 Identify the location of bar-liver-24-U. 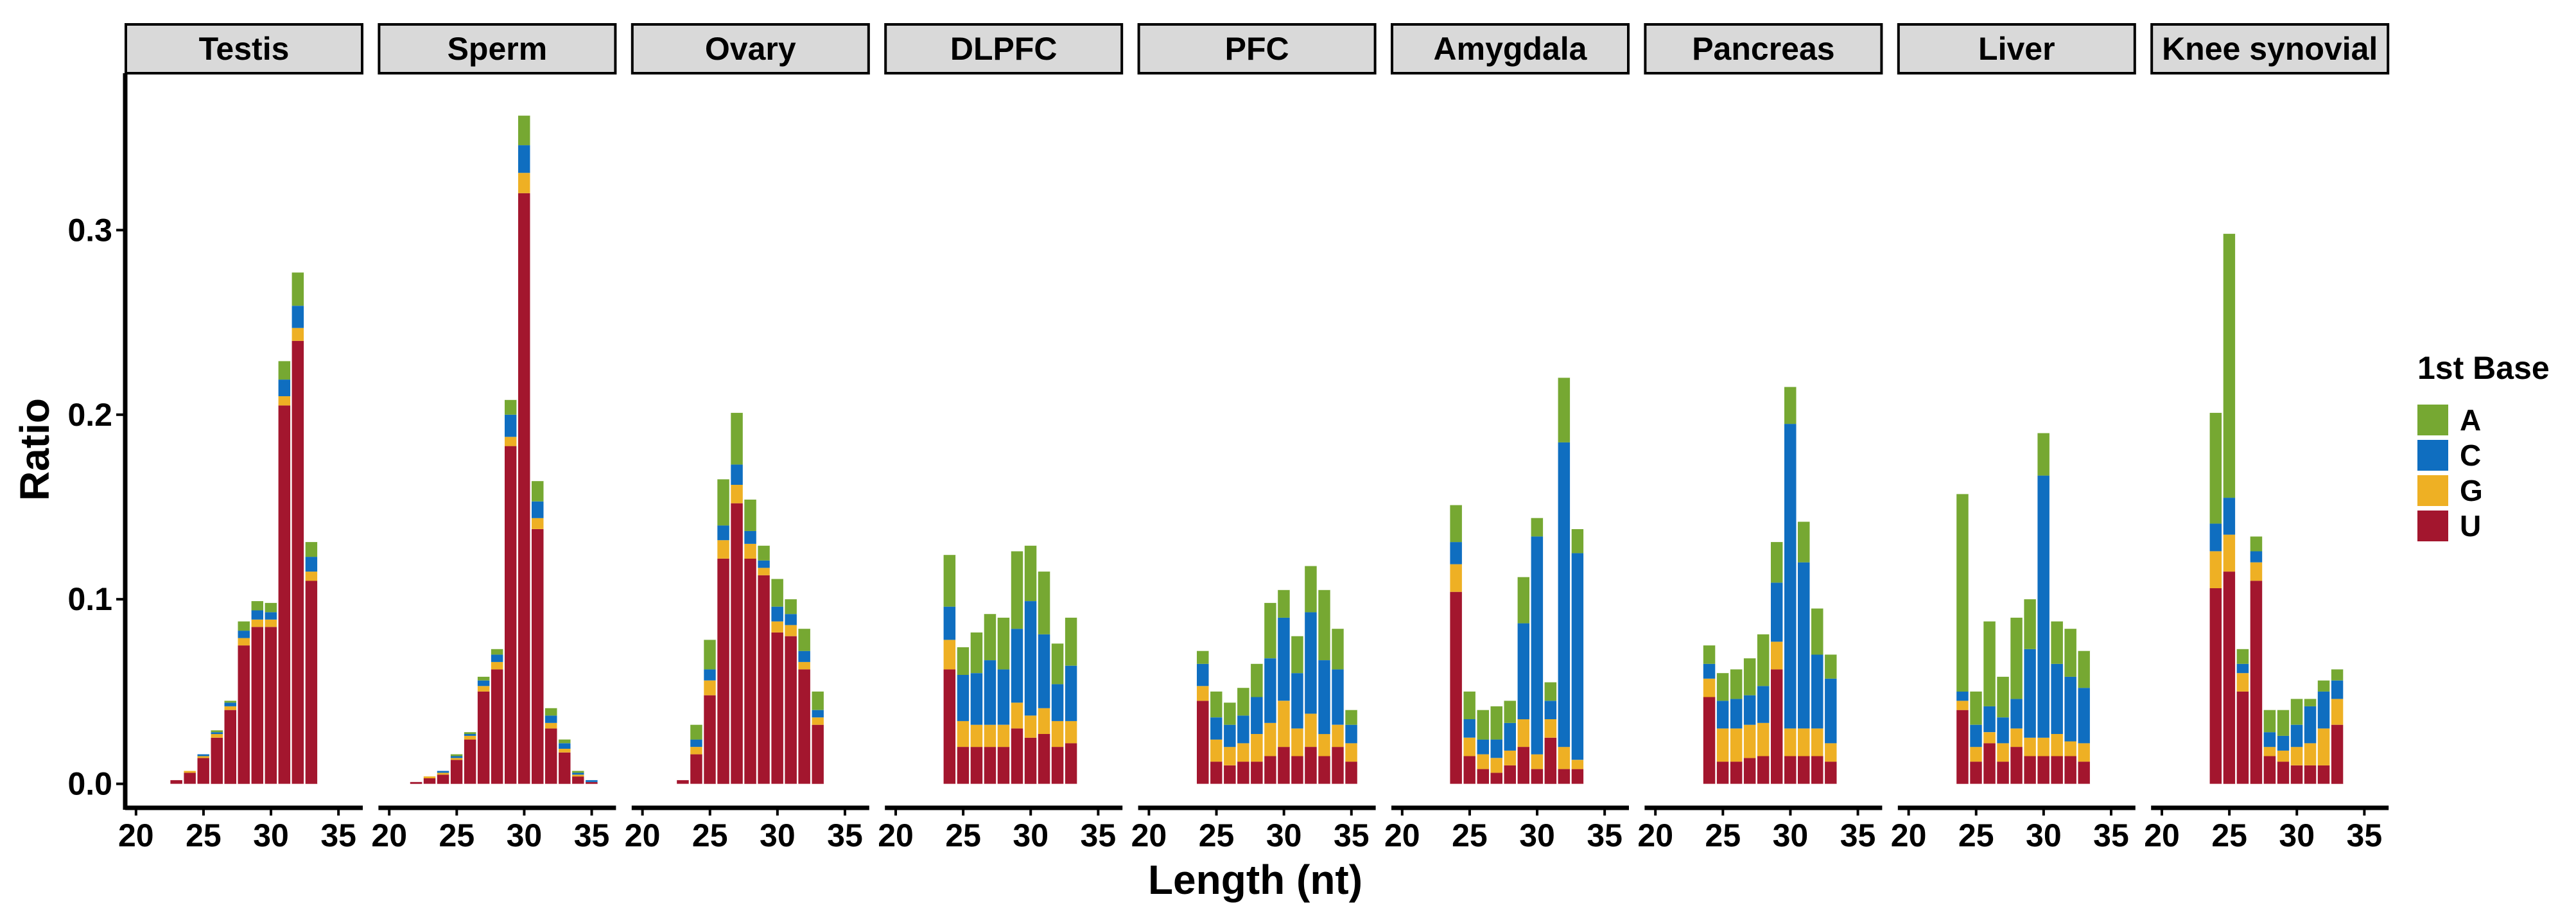
(1962, 747).